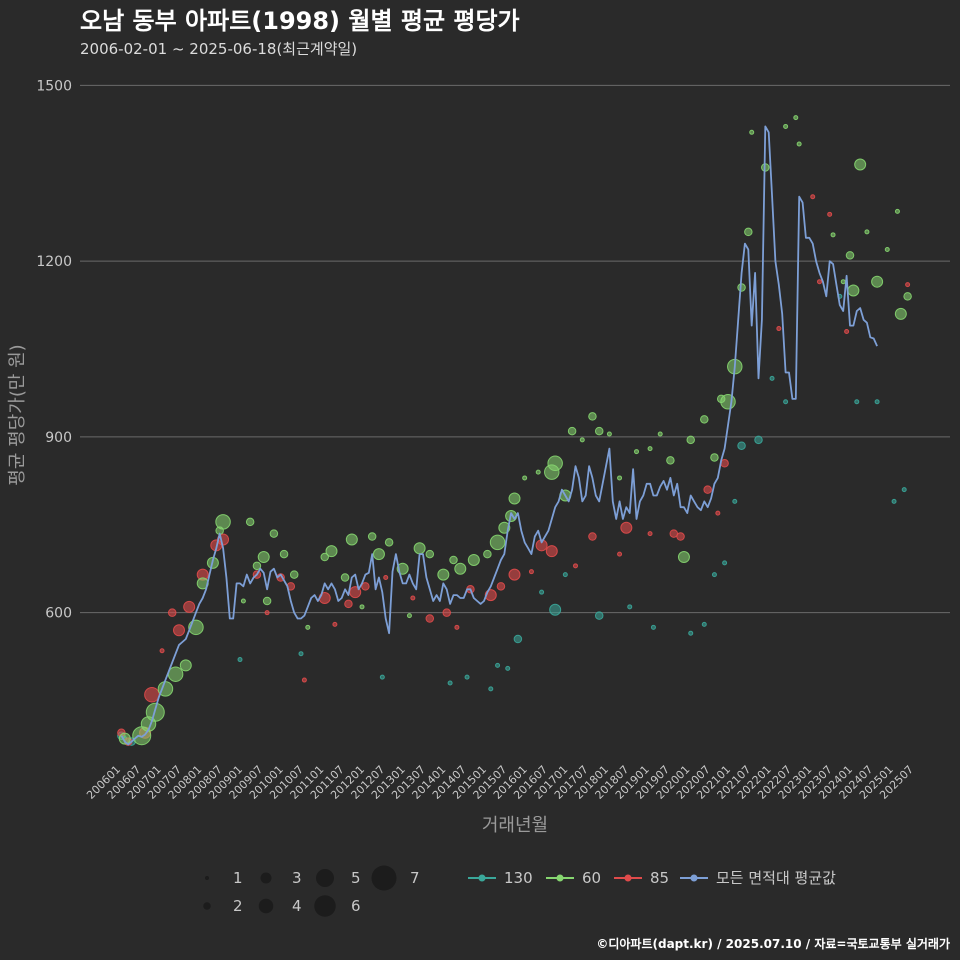 The height and width of the screenshot is (960, 960). What do you see at coordinates (356, 906) in the screenshot?
I see `size-legend-label-6: 6` at bounding box center [356, 906].